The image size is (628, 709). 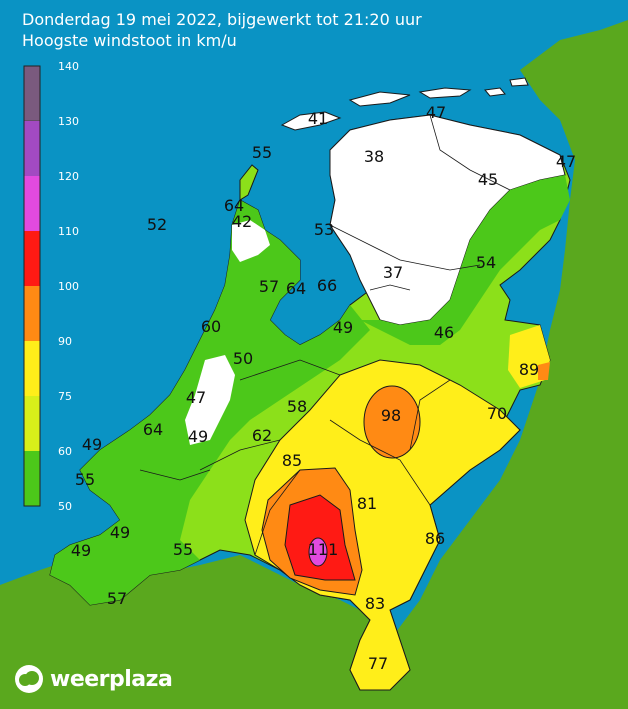 I want to click on station-value: 66, so click(x=327, y=285).